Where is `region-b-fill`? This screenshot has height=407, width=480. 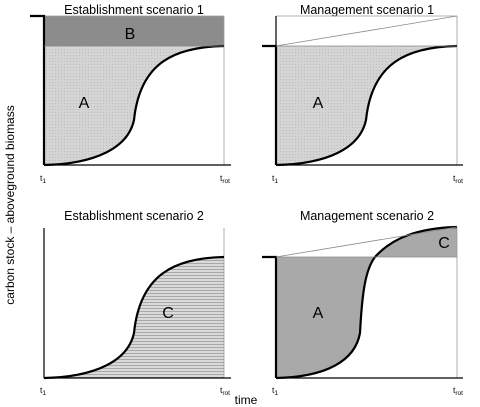 region-b-fill is located at coordinates (134, 31).